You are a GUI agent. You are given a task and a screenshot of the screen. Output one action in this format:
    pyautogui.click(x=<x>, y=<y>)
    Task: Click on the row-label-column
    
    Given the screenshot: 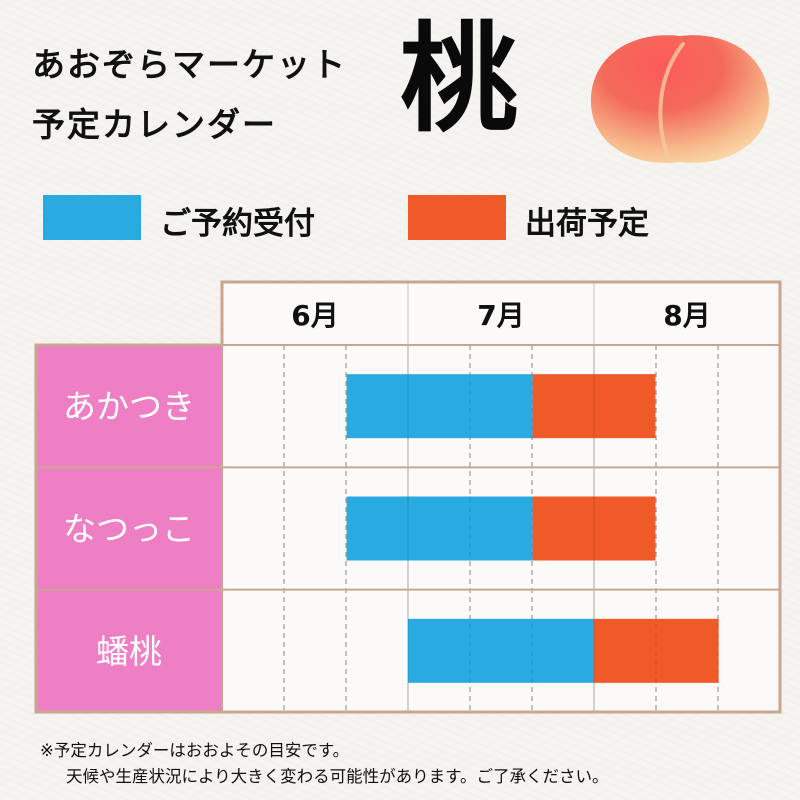 What is the action you would take?
    pyautogui.click(x=129, y=528)
    